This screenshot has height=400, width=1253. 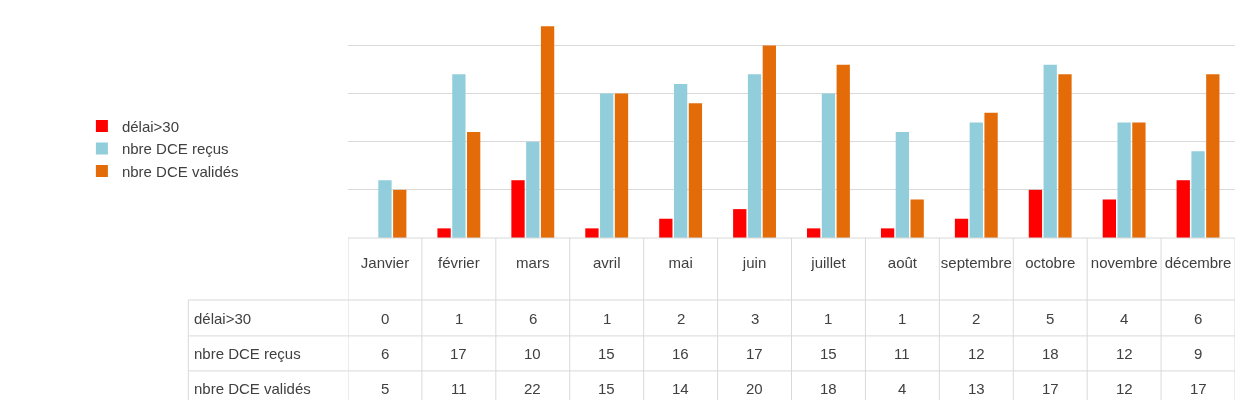 I want to click on legend-label: délai>30, so click(x=150, y=126).